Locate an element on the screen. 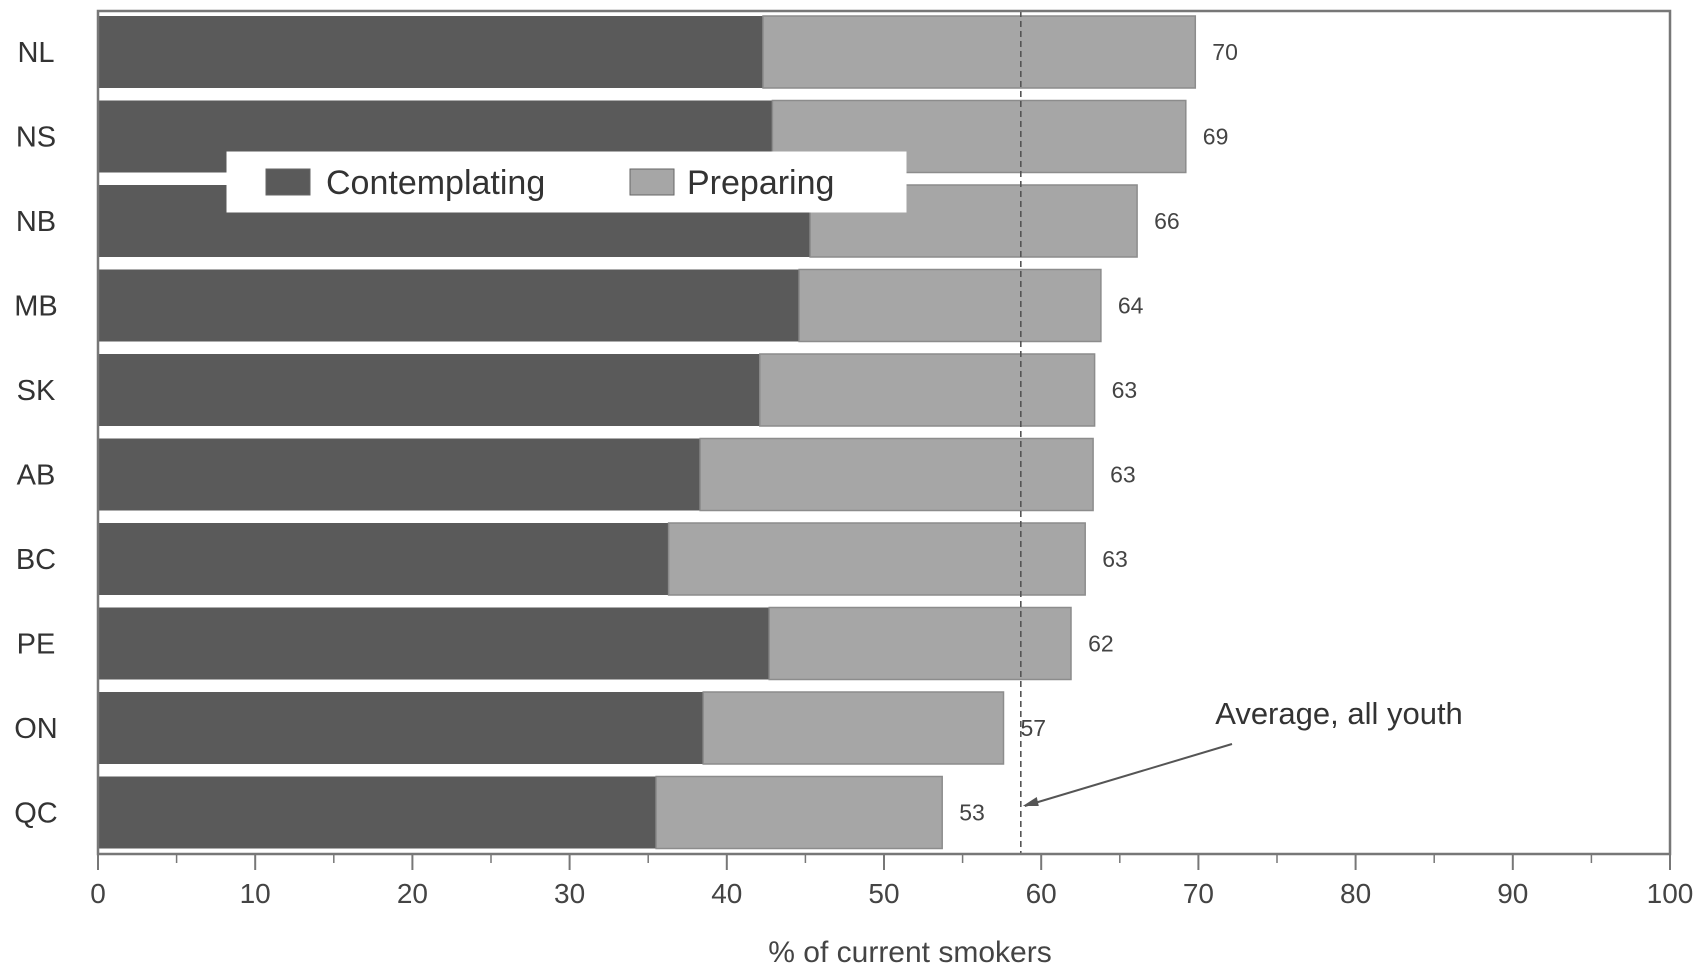 This screenshot has height=970, width=1703. category-label-sk: SK is located at coordinates (36, 391).